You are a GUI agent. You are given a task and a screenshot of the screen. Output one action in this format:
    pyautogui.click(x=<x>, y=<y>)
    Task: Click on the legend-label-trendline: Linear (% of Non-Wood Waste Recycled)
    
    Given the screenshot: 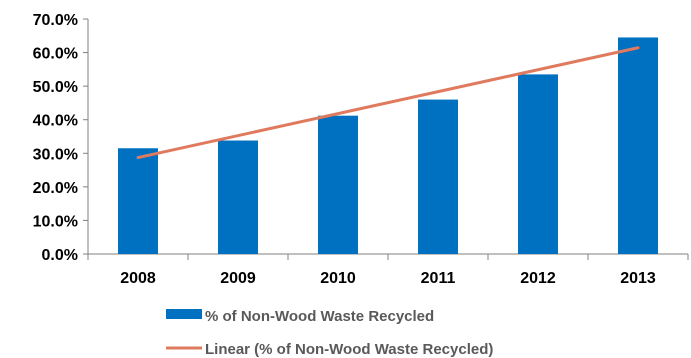 What is the action you would take?
    pyautogui.click(x=349, y=349)
    